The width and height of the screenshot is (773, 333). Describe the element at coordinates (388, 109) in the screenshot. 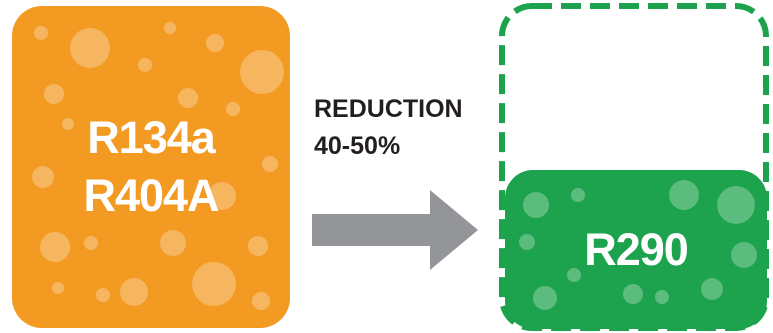

I see `reduction-heading: REDUCTION` at that location.